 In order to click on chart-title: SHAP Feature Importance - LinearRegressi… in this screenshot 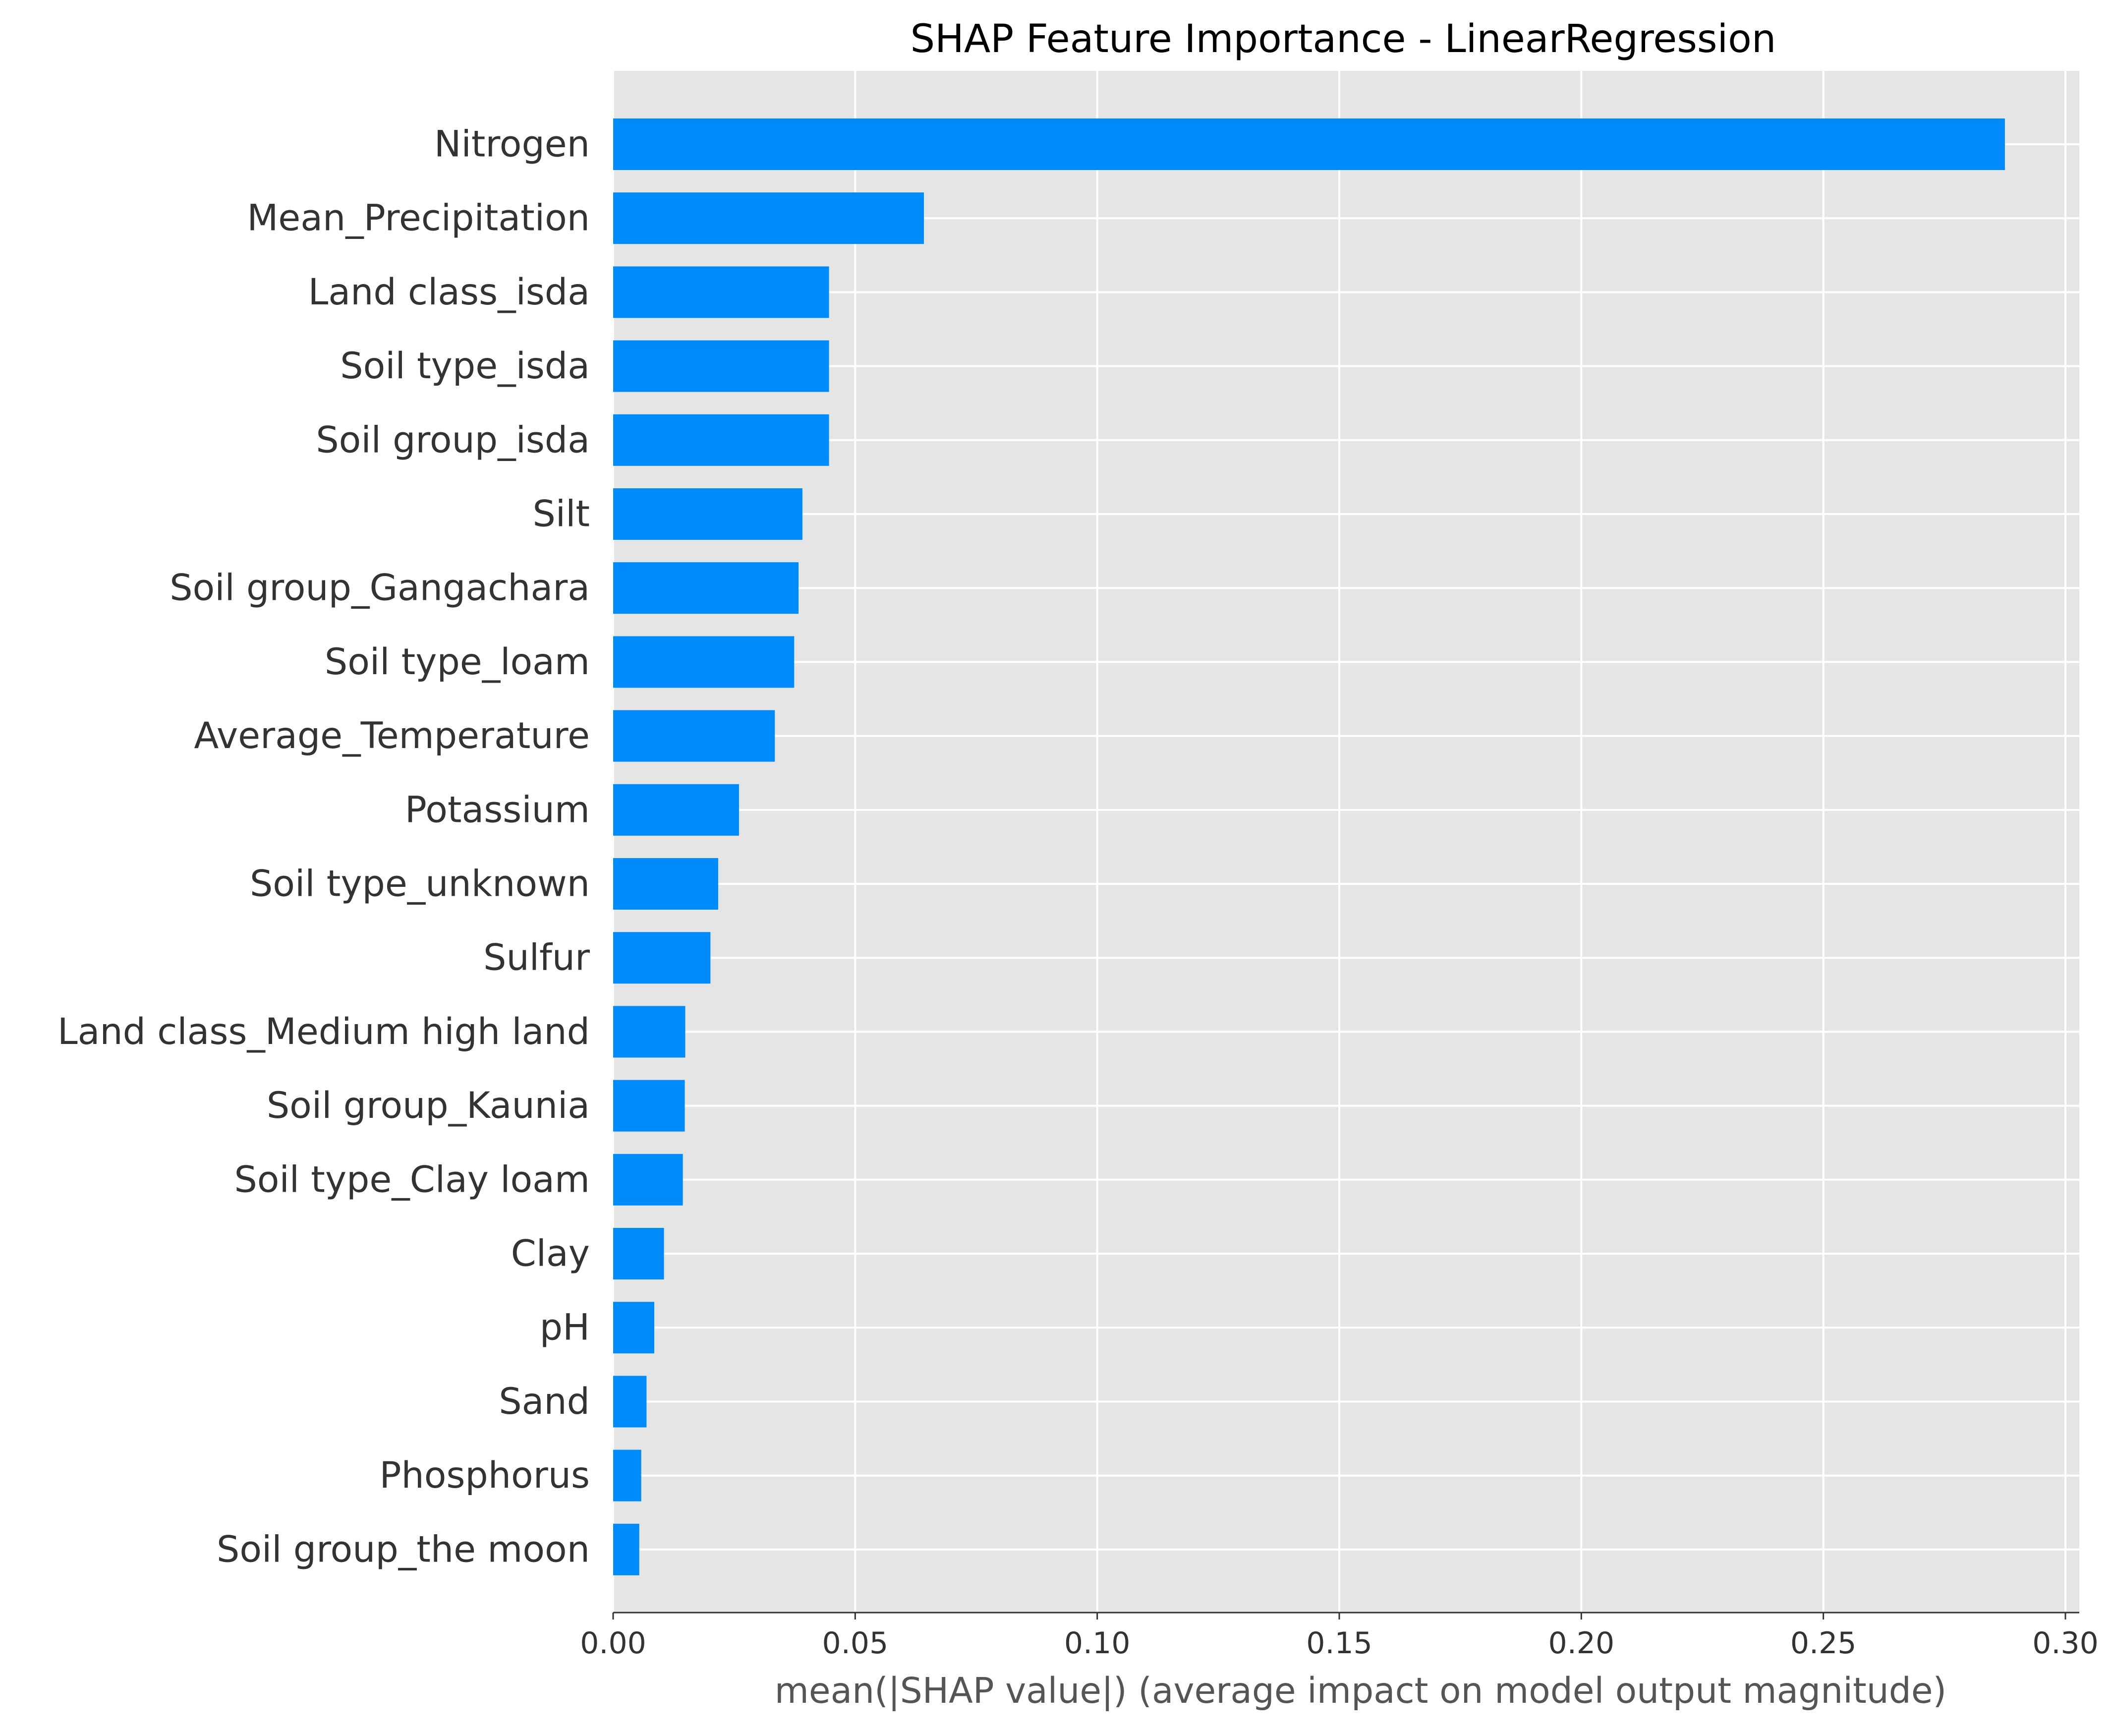, I will do `click(1343, 39)`.